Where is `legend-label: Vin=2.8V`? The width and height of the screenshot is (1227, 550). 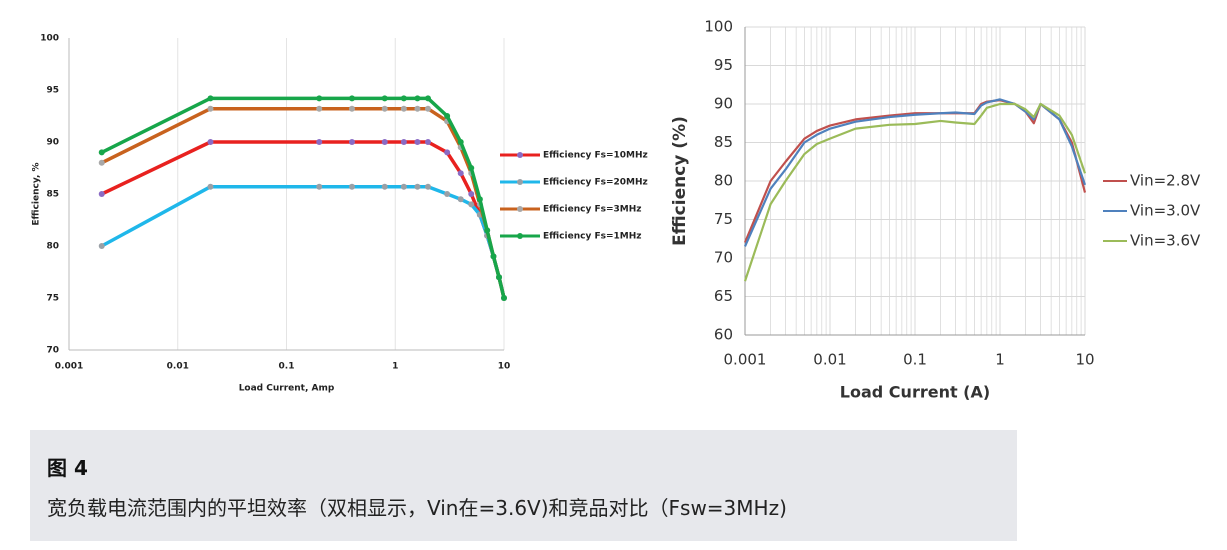
legend-label: Vin=2.8V is located at coordinates (1165, 181).